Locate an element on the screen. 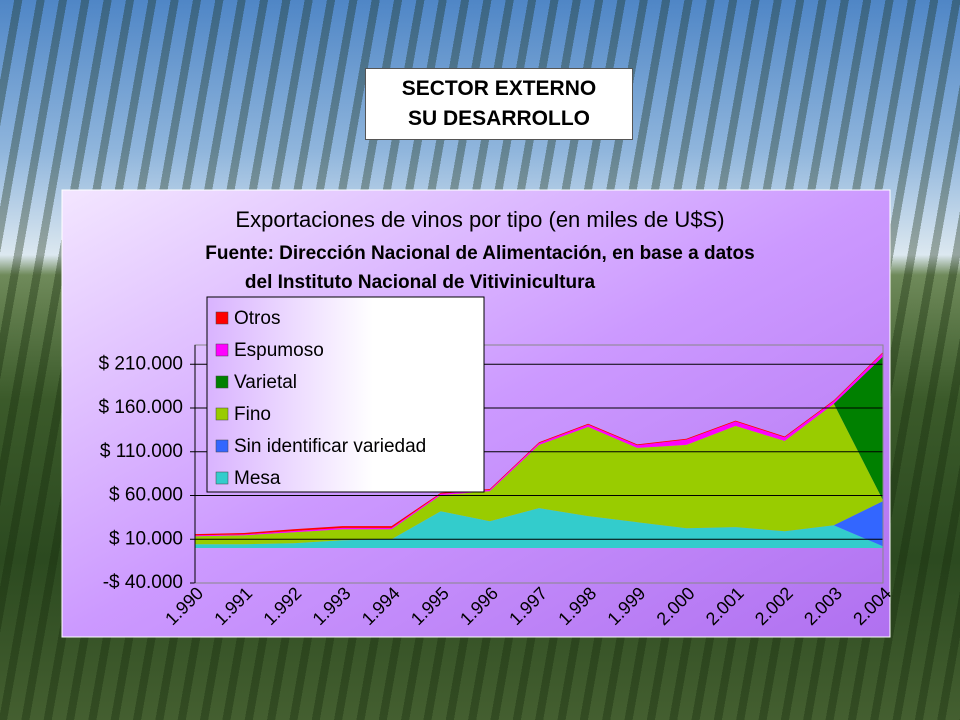 The width and height of the screenshot is (960, 720). title-line: SECTOR EXTERNO is located at coordinates (499, 88).